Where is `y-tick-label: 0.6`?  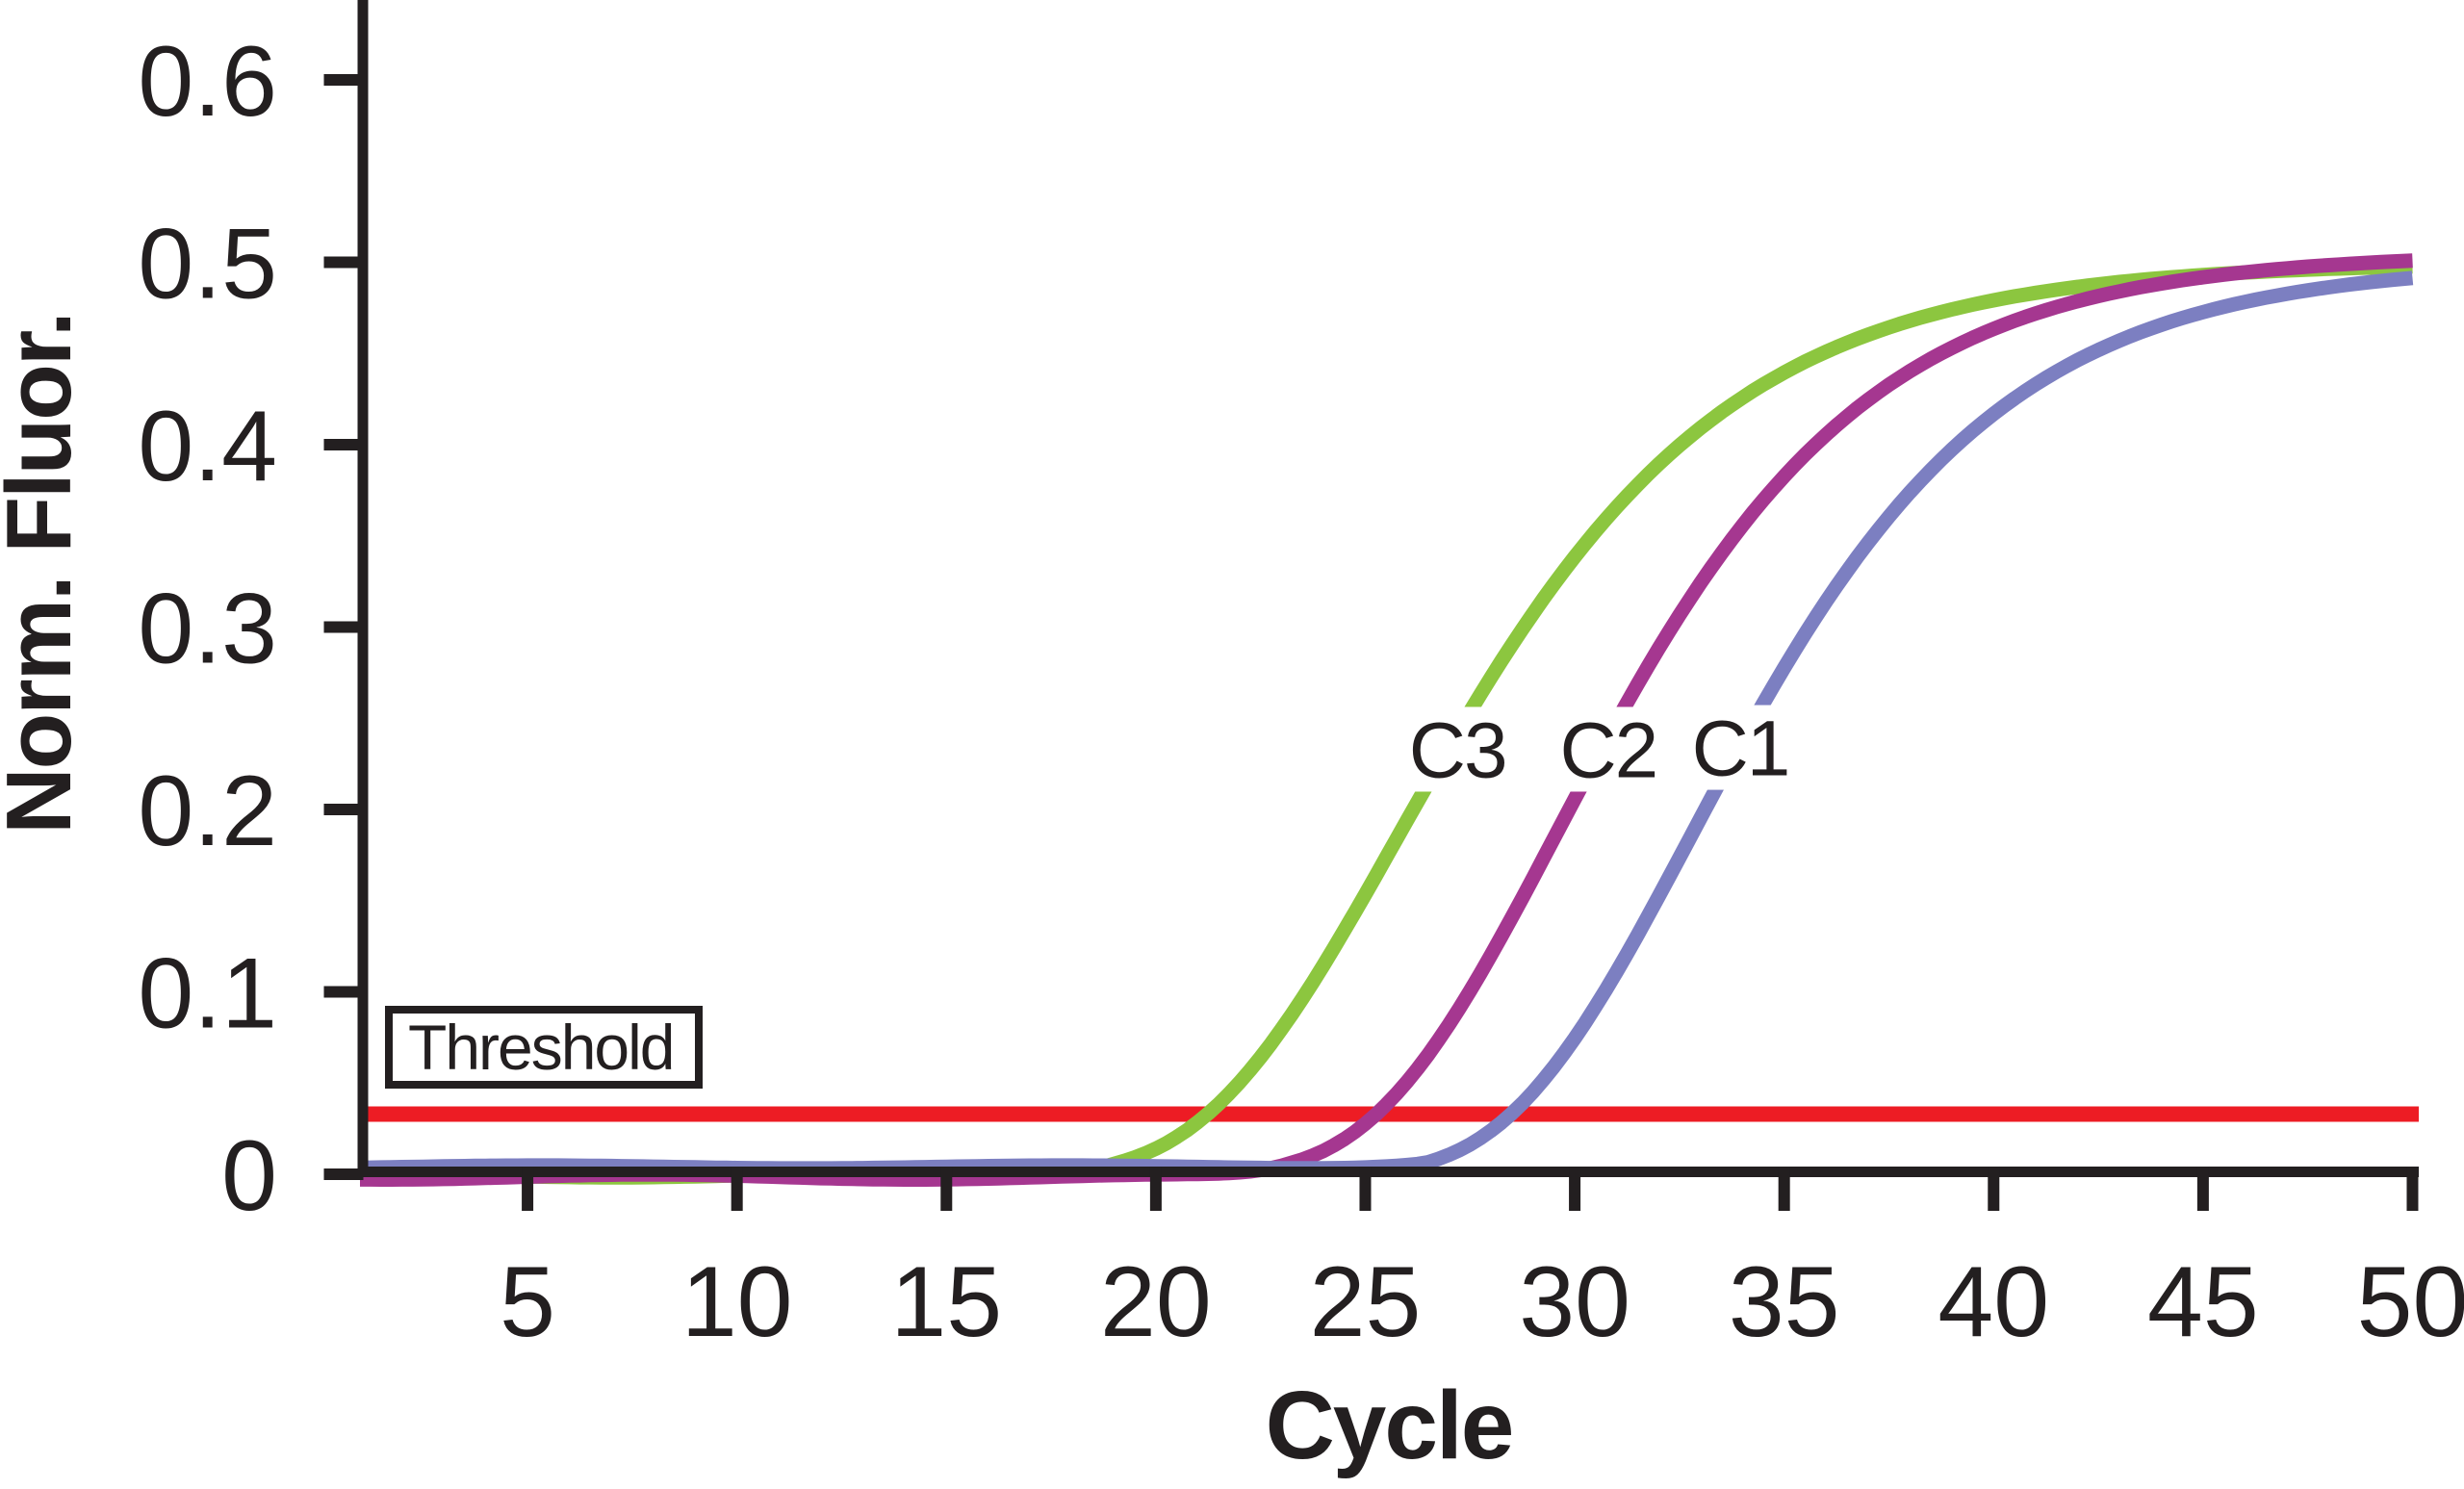
y-tick-label: 0.6 is located at coordinates (207, 82).